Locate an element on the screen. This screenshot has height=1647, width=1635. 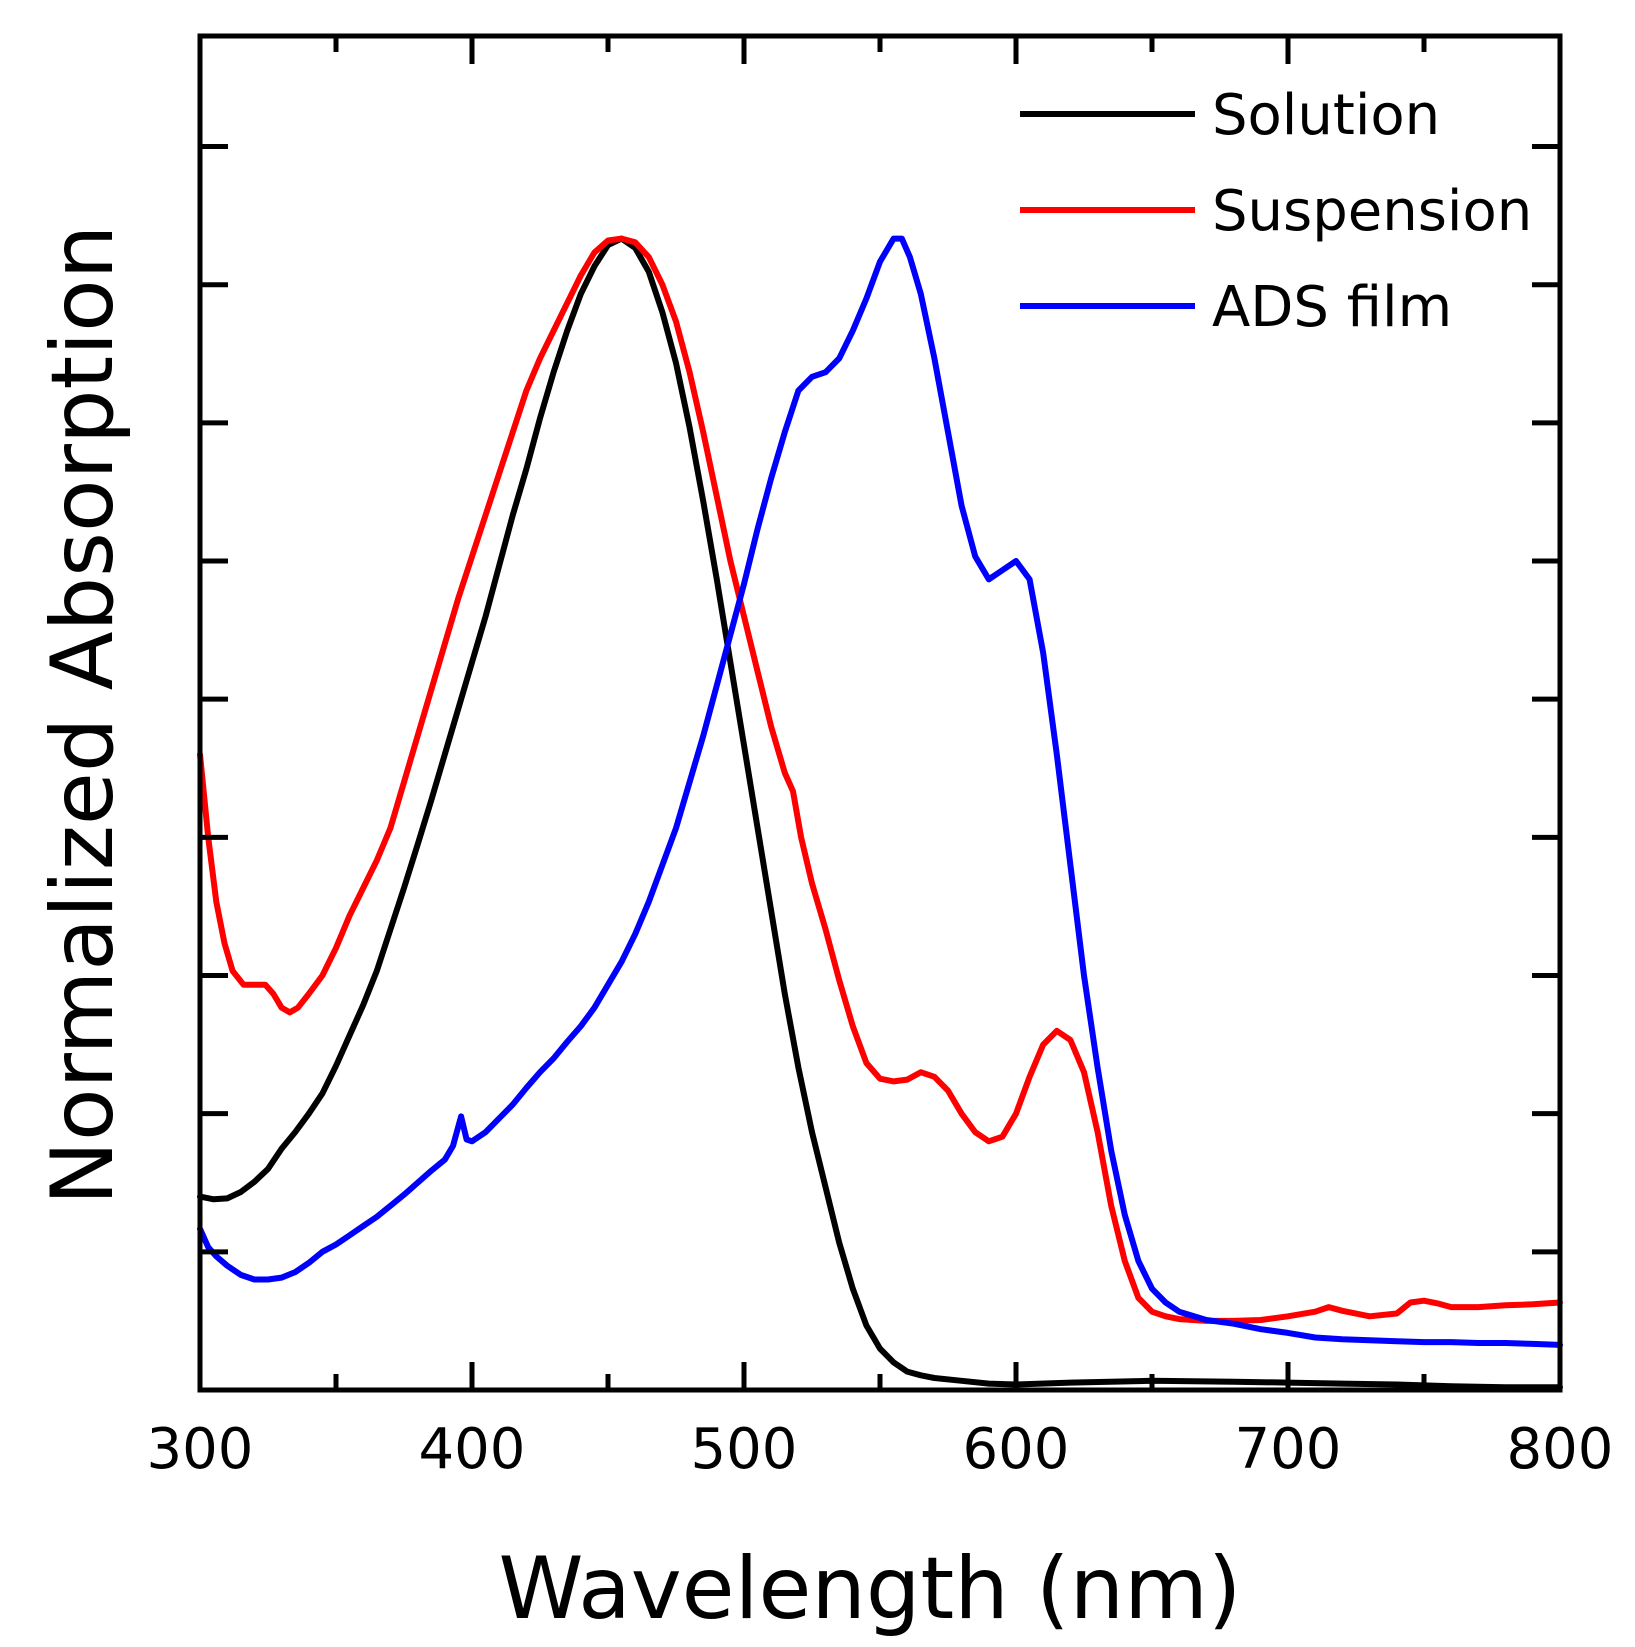
legend-label: Solution is located at coordinates (1326, 115).